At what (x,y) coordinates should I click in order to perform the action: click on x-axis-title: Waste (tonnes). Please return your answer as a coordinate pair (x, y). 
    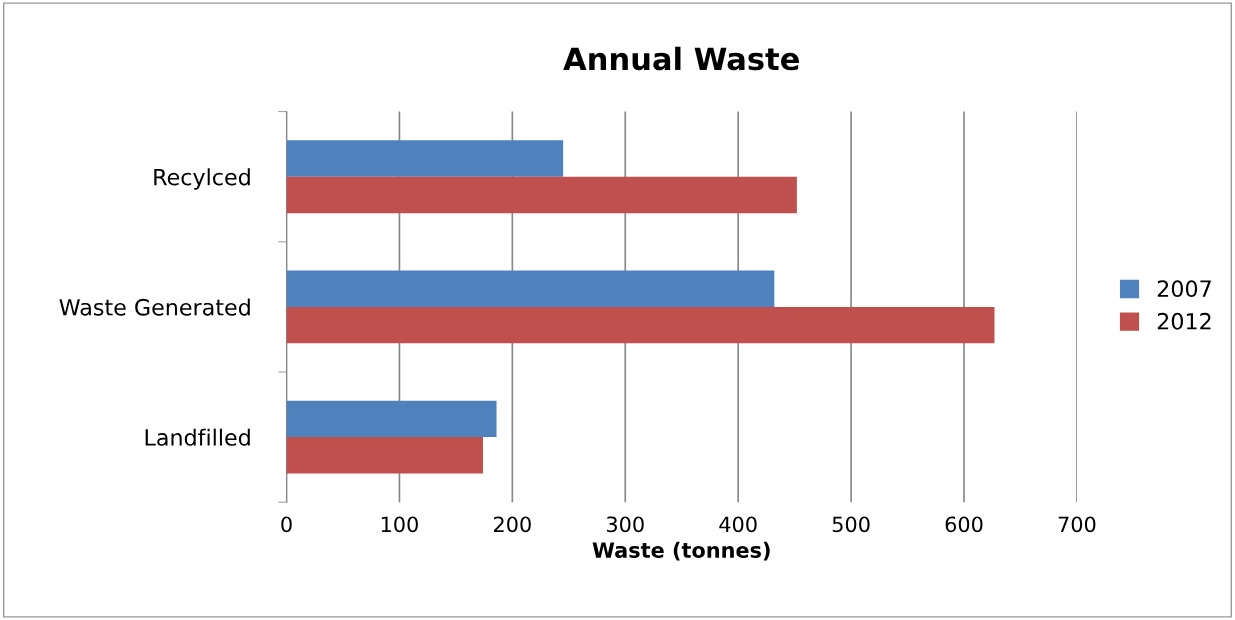
    Looking at the image, I should click on (681, 551).